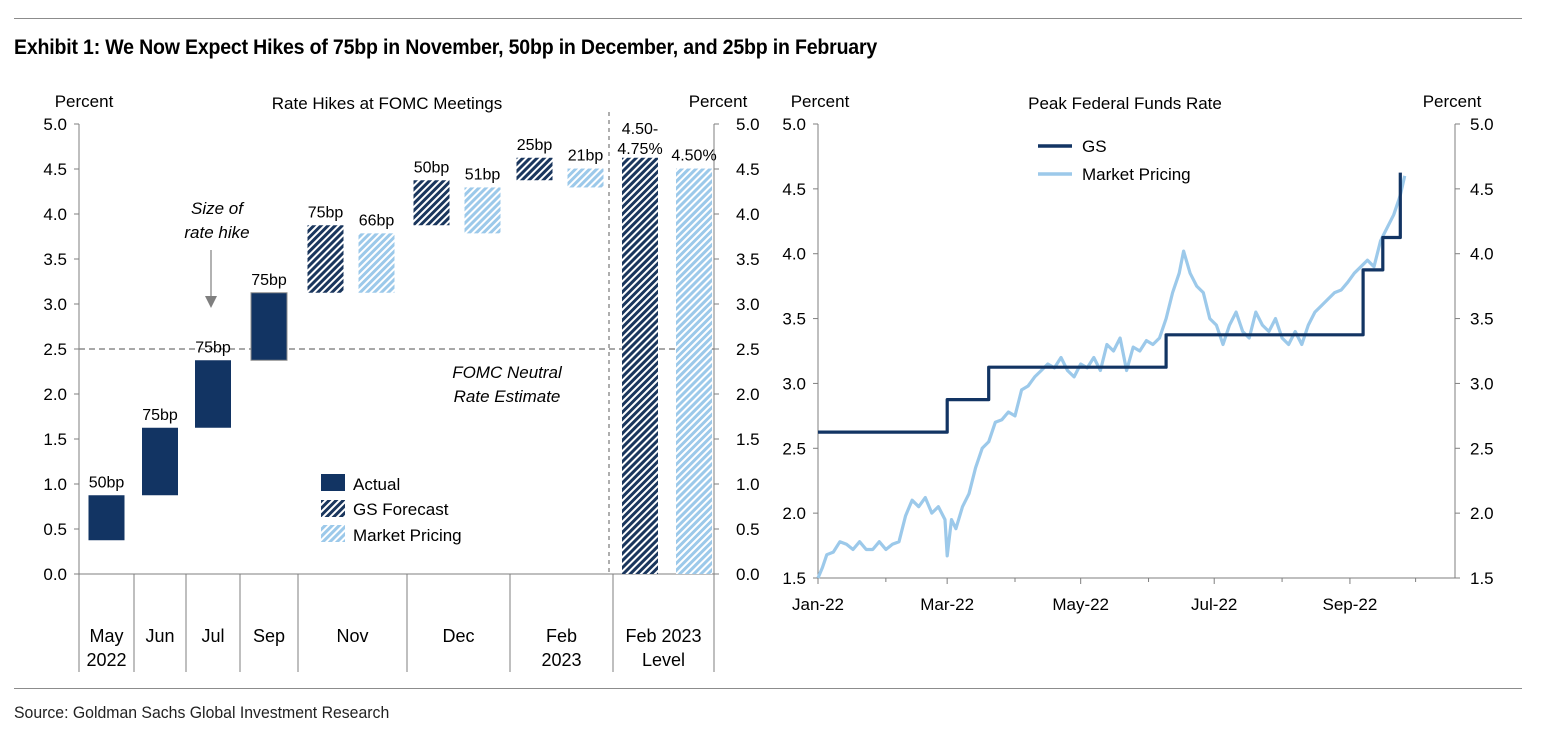 This screenshot has height=737, width=1545. I want to click on bottom-rule, so click(768, 688).